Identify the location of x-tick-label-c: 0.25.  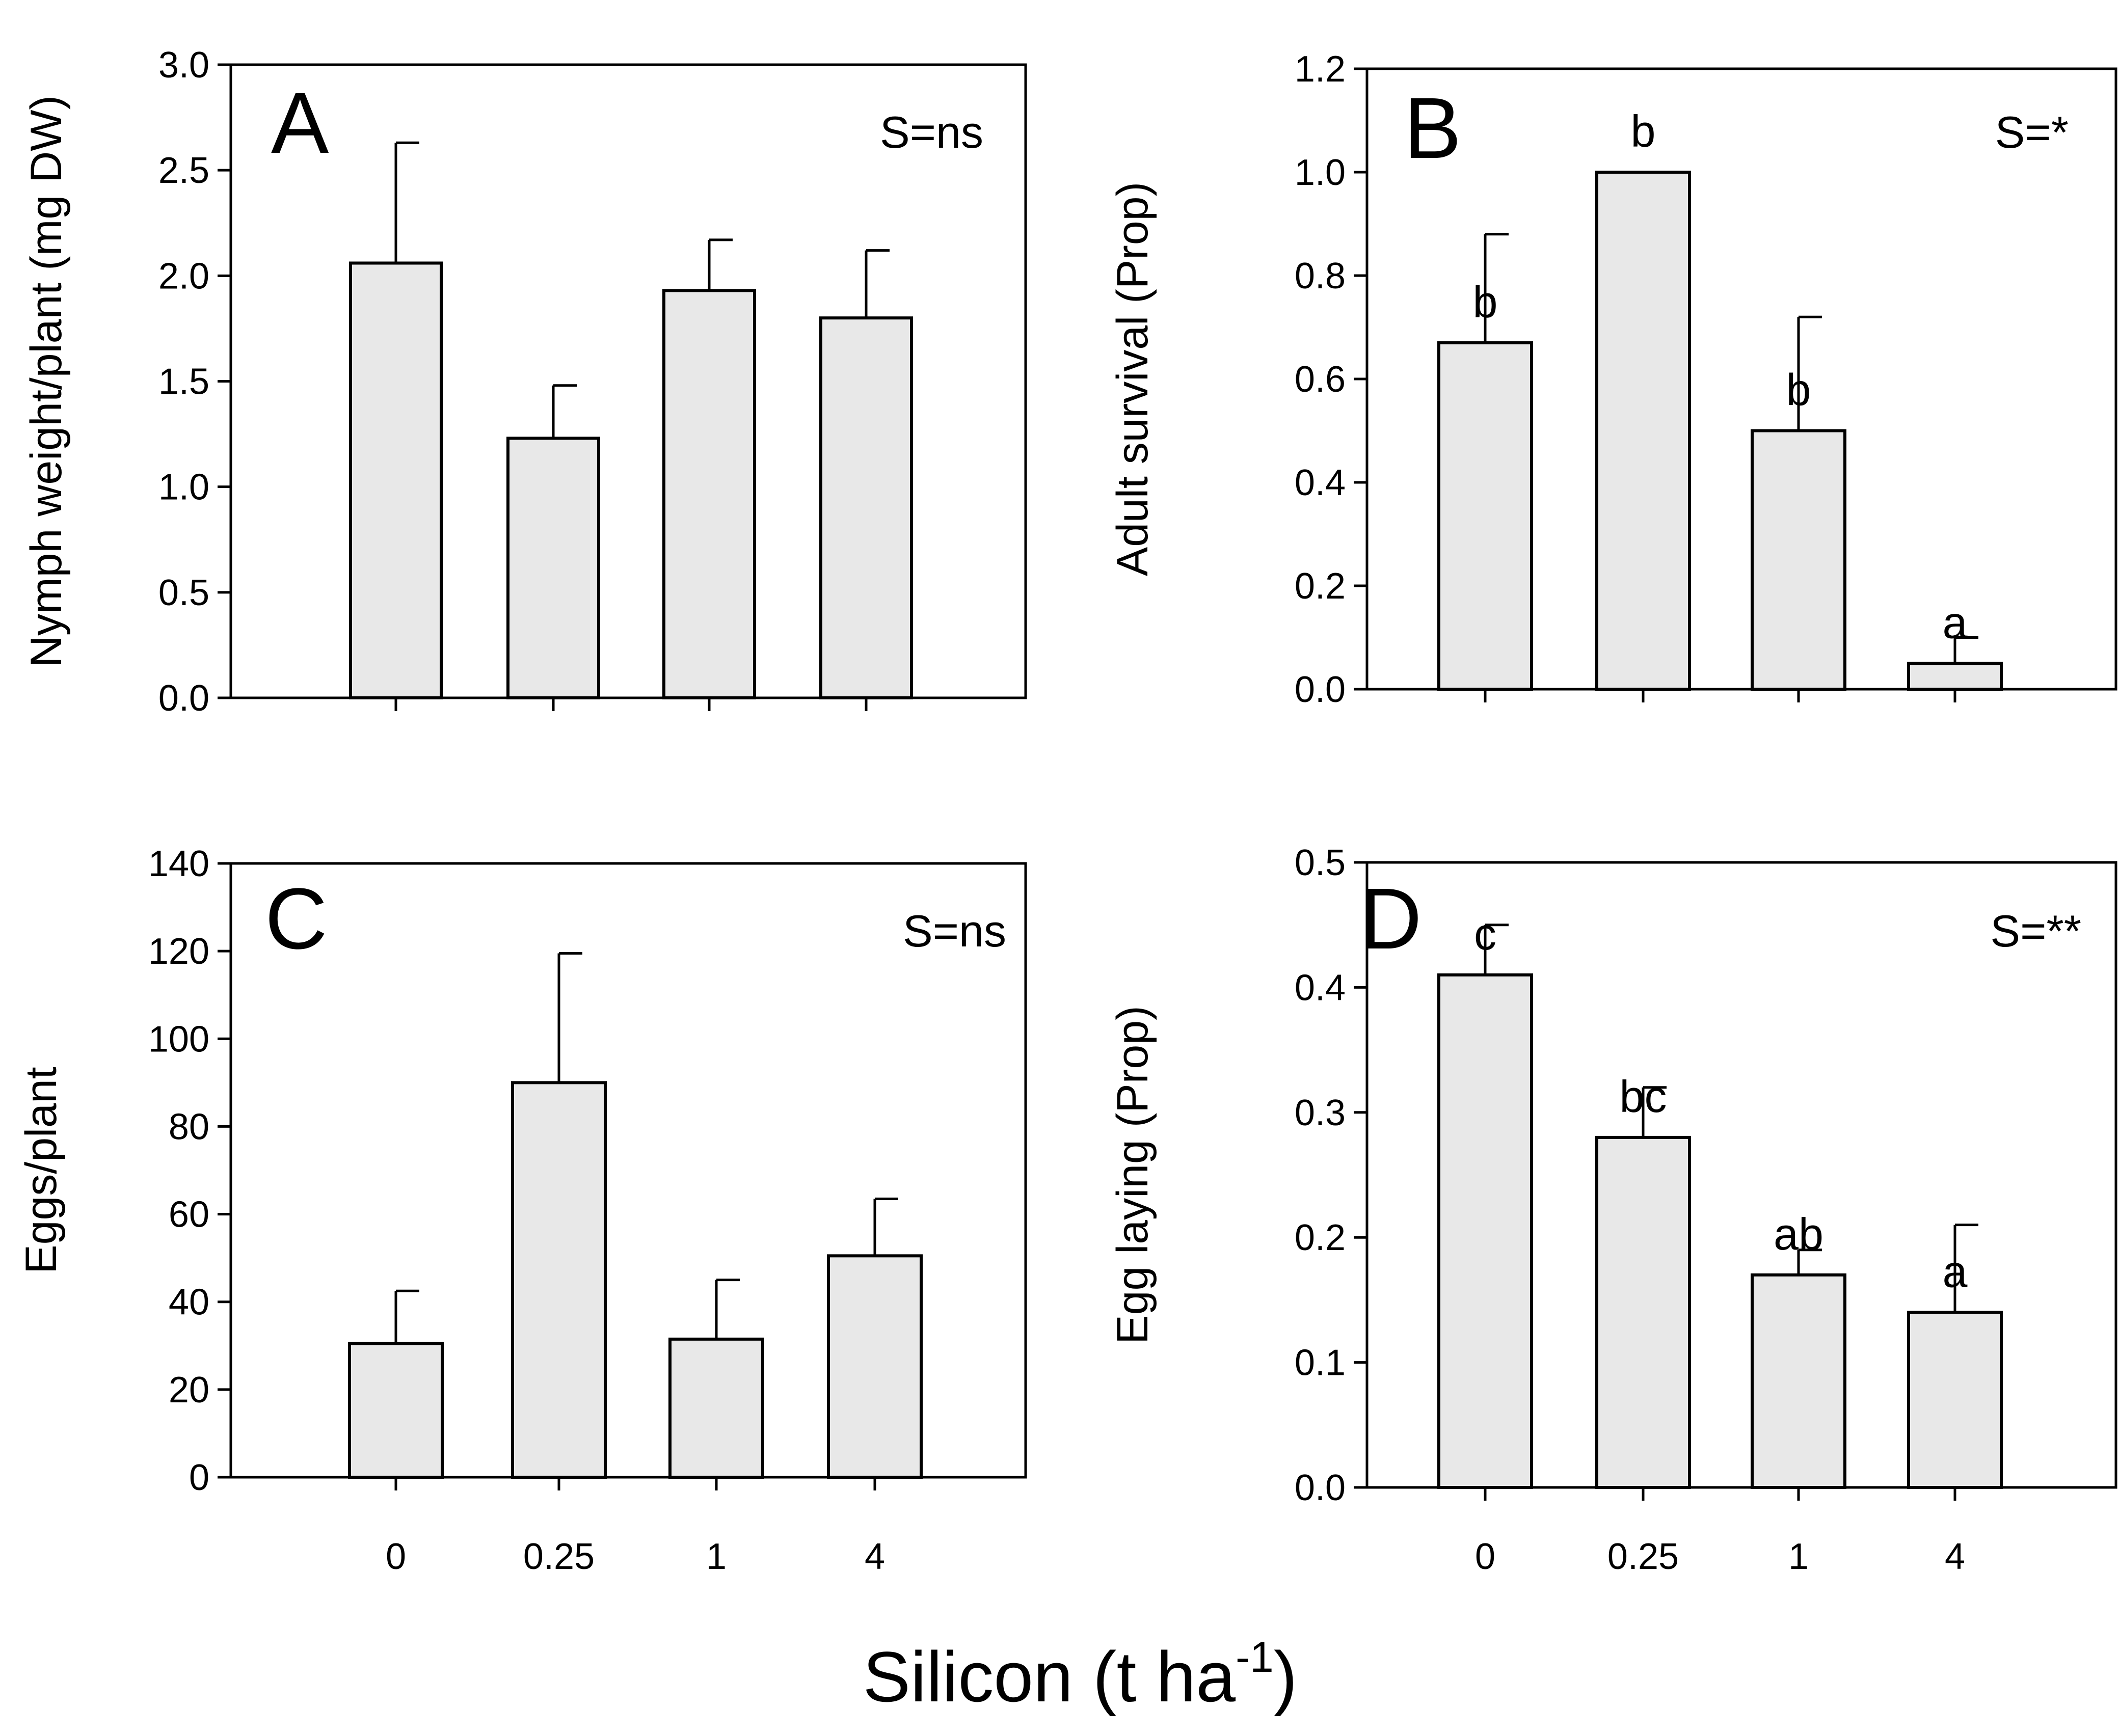
(559, 1556).